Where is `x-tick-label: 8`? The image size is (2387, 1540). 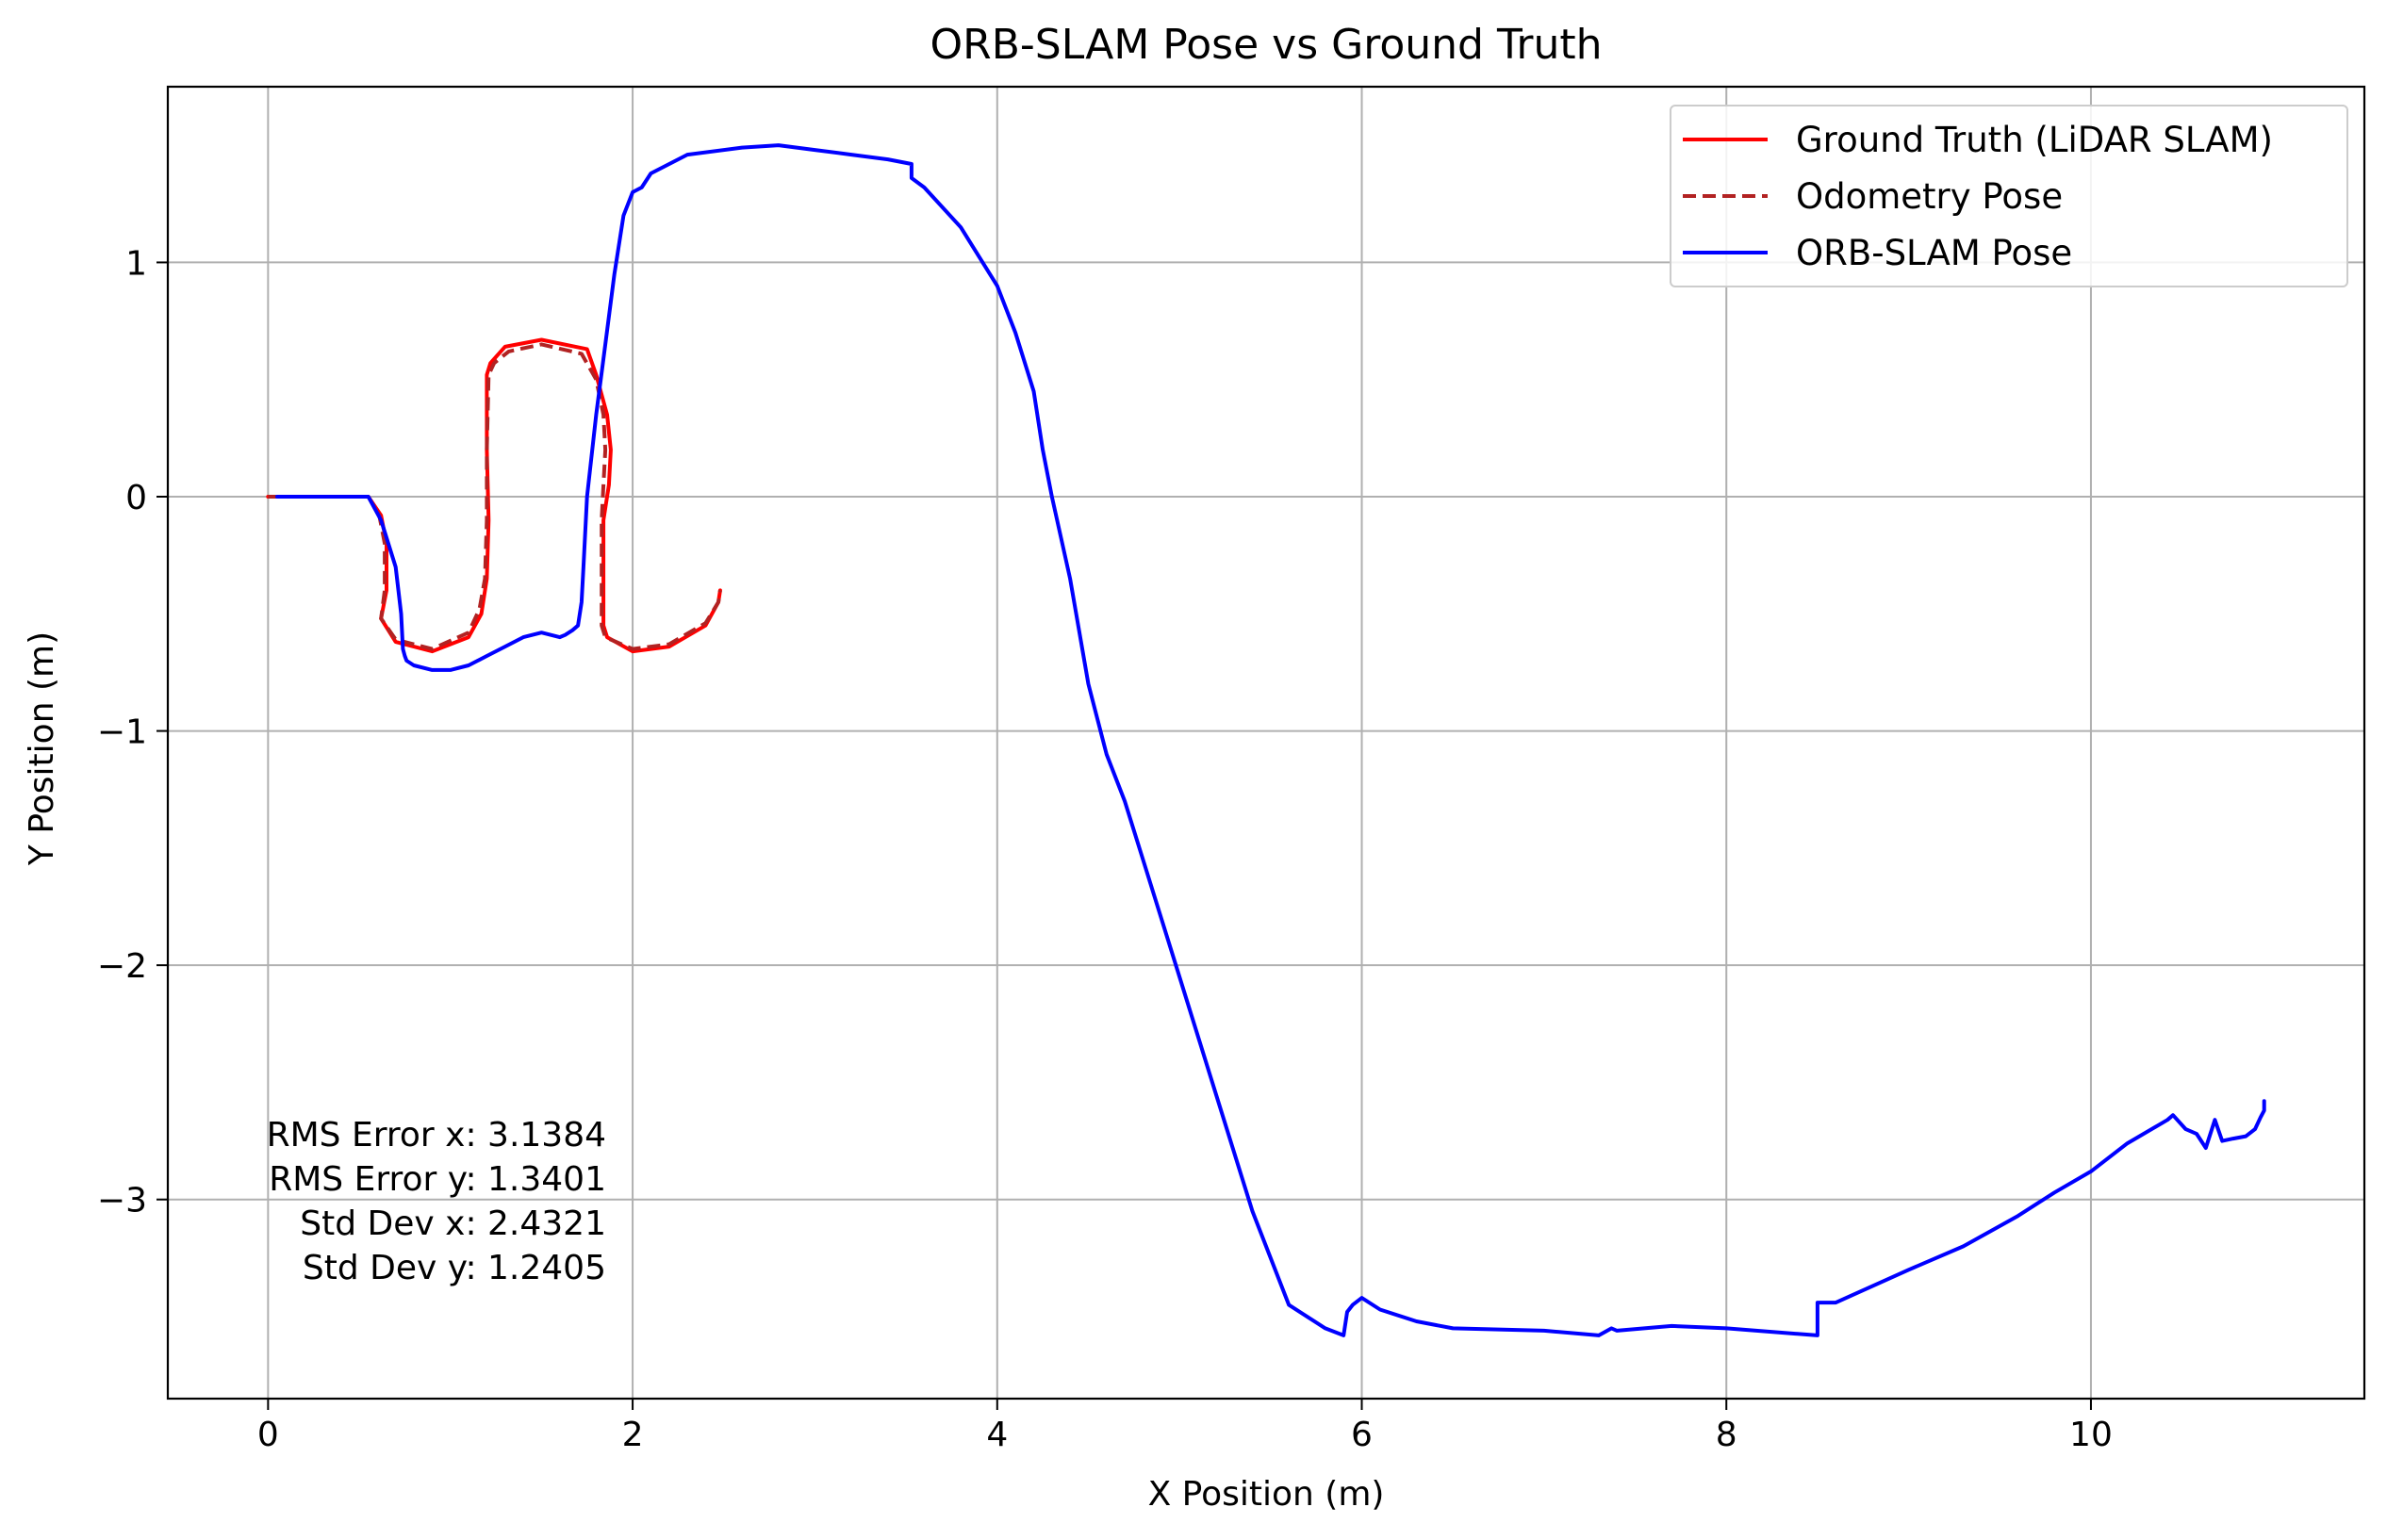
x-tick-label: 8 is located at coordinates (1726, 1435).